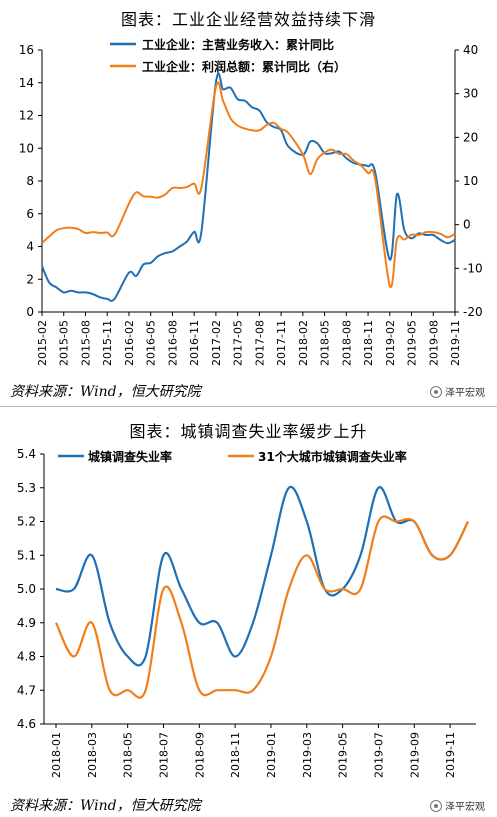  Describe the element at coordinates (199, 755) in the screenshot. I see `x-tick-label: 2018-09` at that location.